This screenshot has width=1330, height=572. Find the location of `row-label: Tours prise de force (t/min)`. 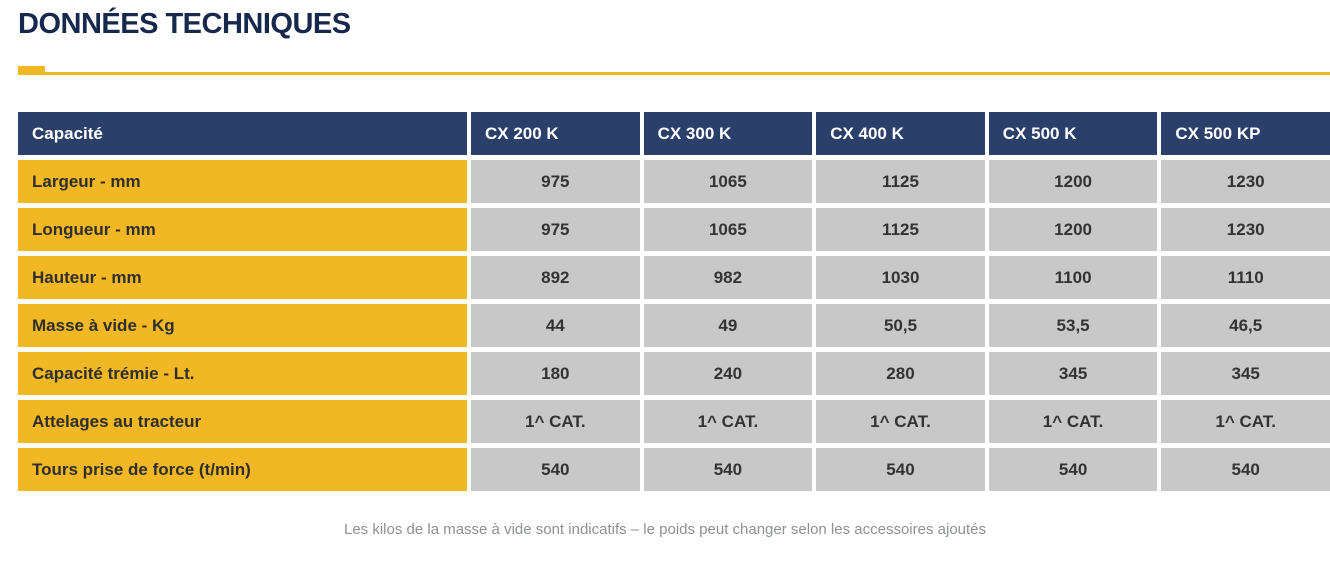

row-label: Tours prise de force (t/min) is located at coordinates (242, 469).